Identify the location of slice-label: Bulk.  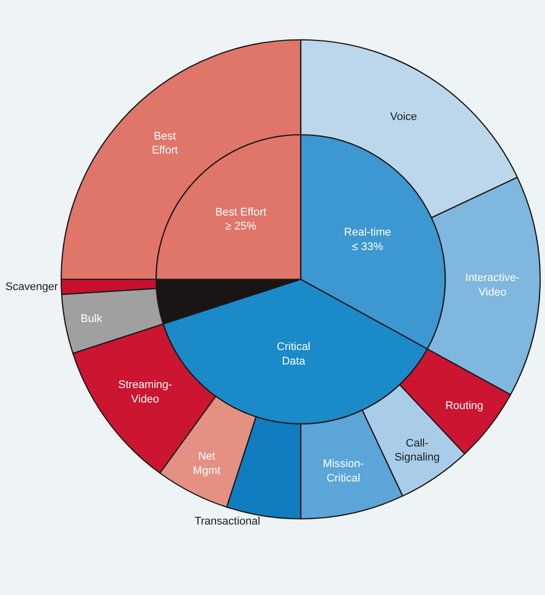
(91, 319).